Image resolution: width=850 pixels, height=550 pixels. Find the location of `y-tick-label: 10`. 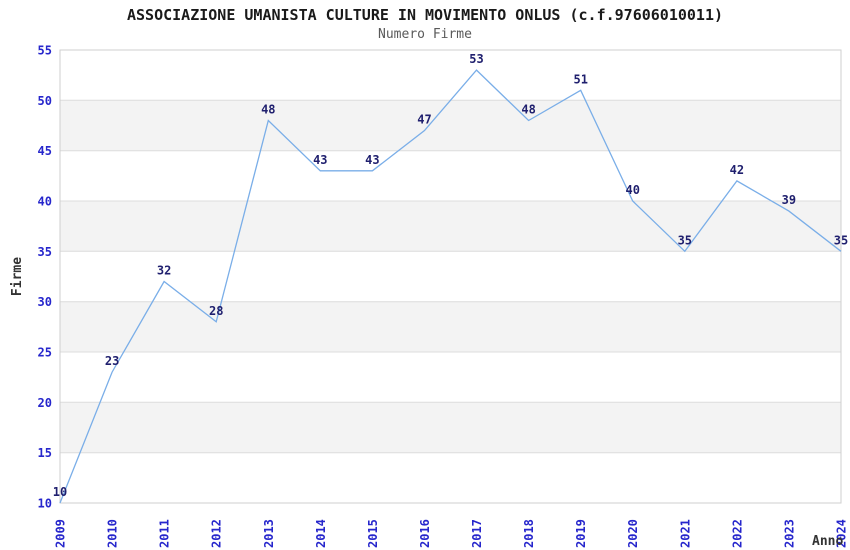

y-tick-label: 10 is located at coordinates (45, 504).